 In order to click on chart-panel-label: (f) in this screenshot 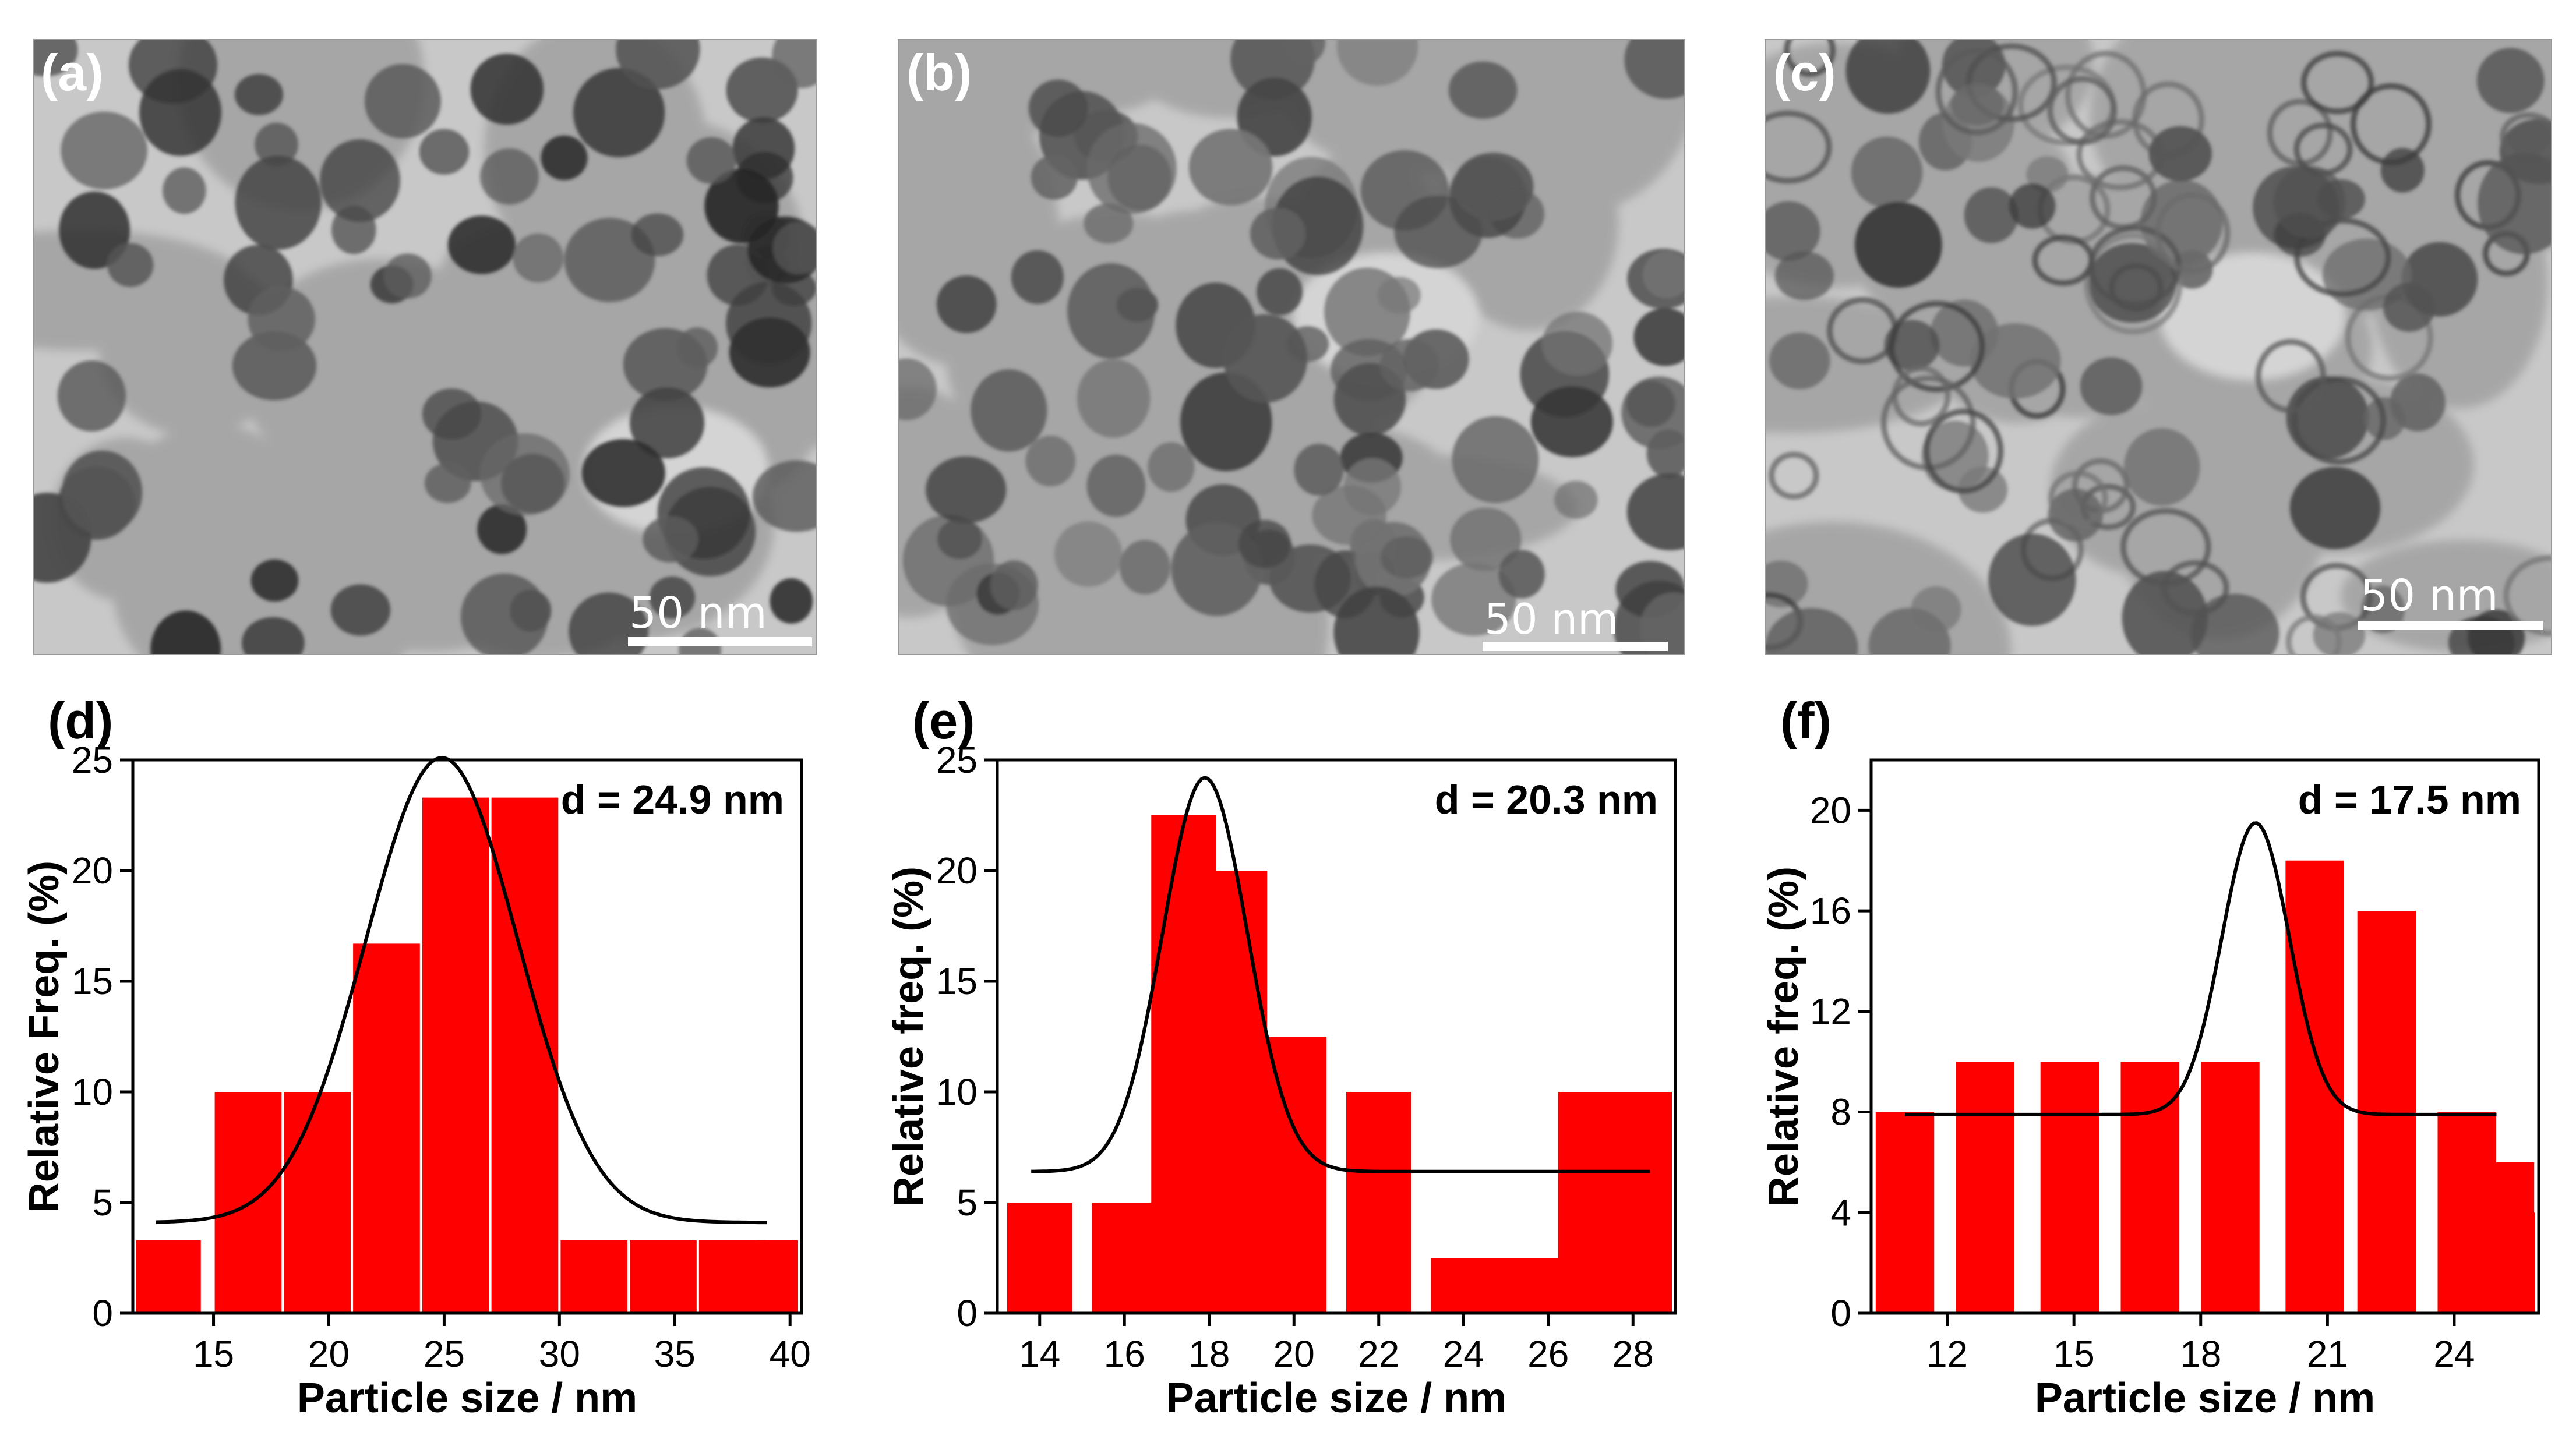, I will do `click(1806, 720)`.